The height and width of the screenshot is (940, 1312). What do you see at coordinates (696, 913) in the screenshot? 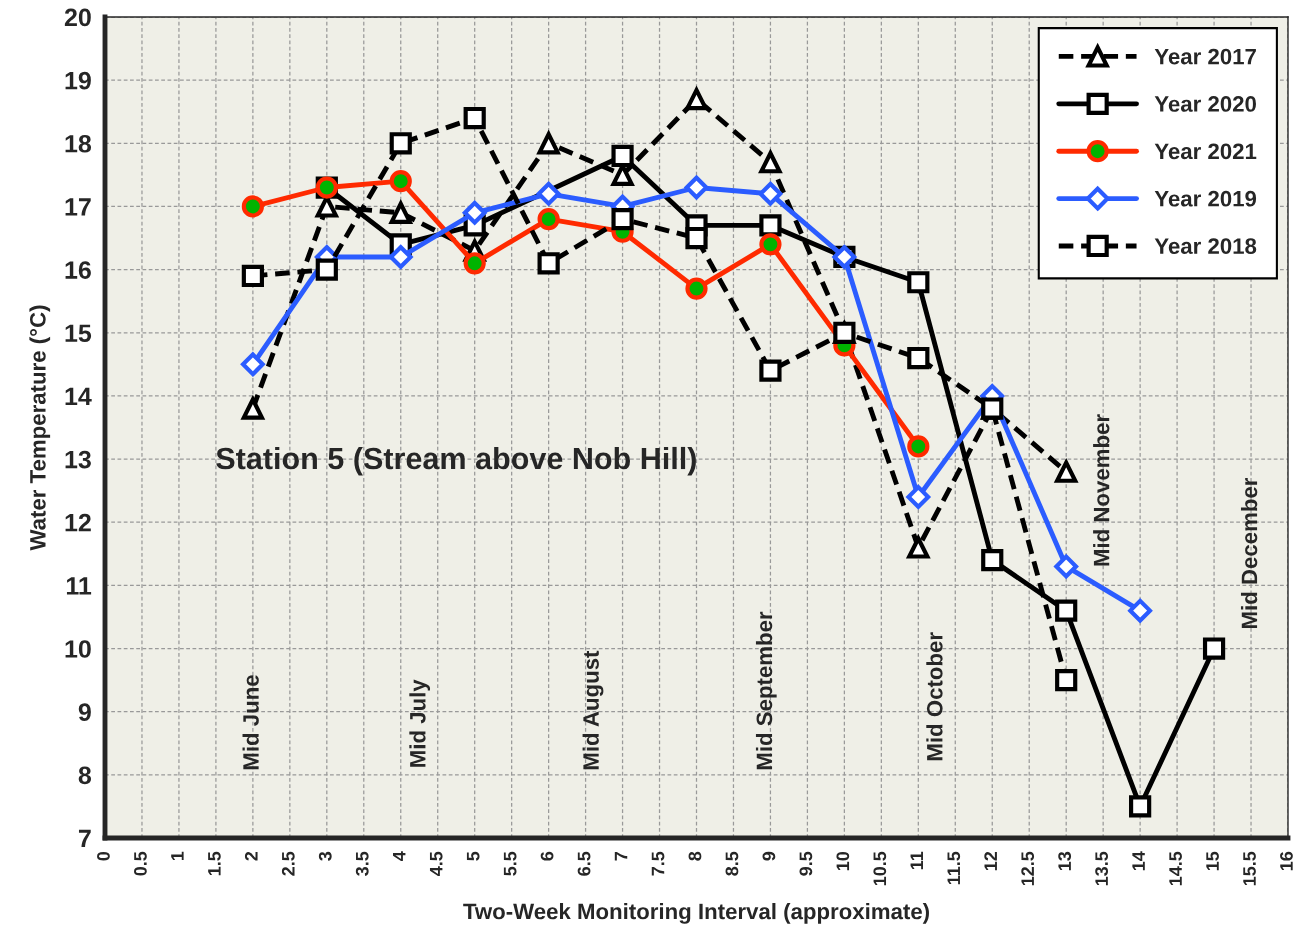
I see `x-axis-title: Two-Week Monitoring Interval (approximate)` at bounding box center [696, 913].